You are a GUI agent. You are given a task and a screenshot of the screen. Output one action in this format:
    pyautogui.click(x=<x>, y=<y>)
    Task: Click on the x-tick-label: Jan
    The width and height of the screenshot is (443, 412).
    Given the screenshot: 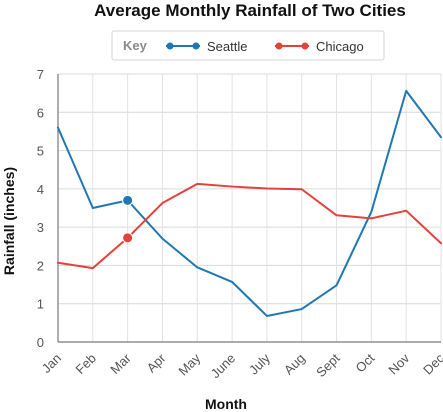 What is the action you would take?
    pyautogui.click(x=51, y=363)
    